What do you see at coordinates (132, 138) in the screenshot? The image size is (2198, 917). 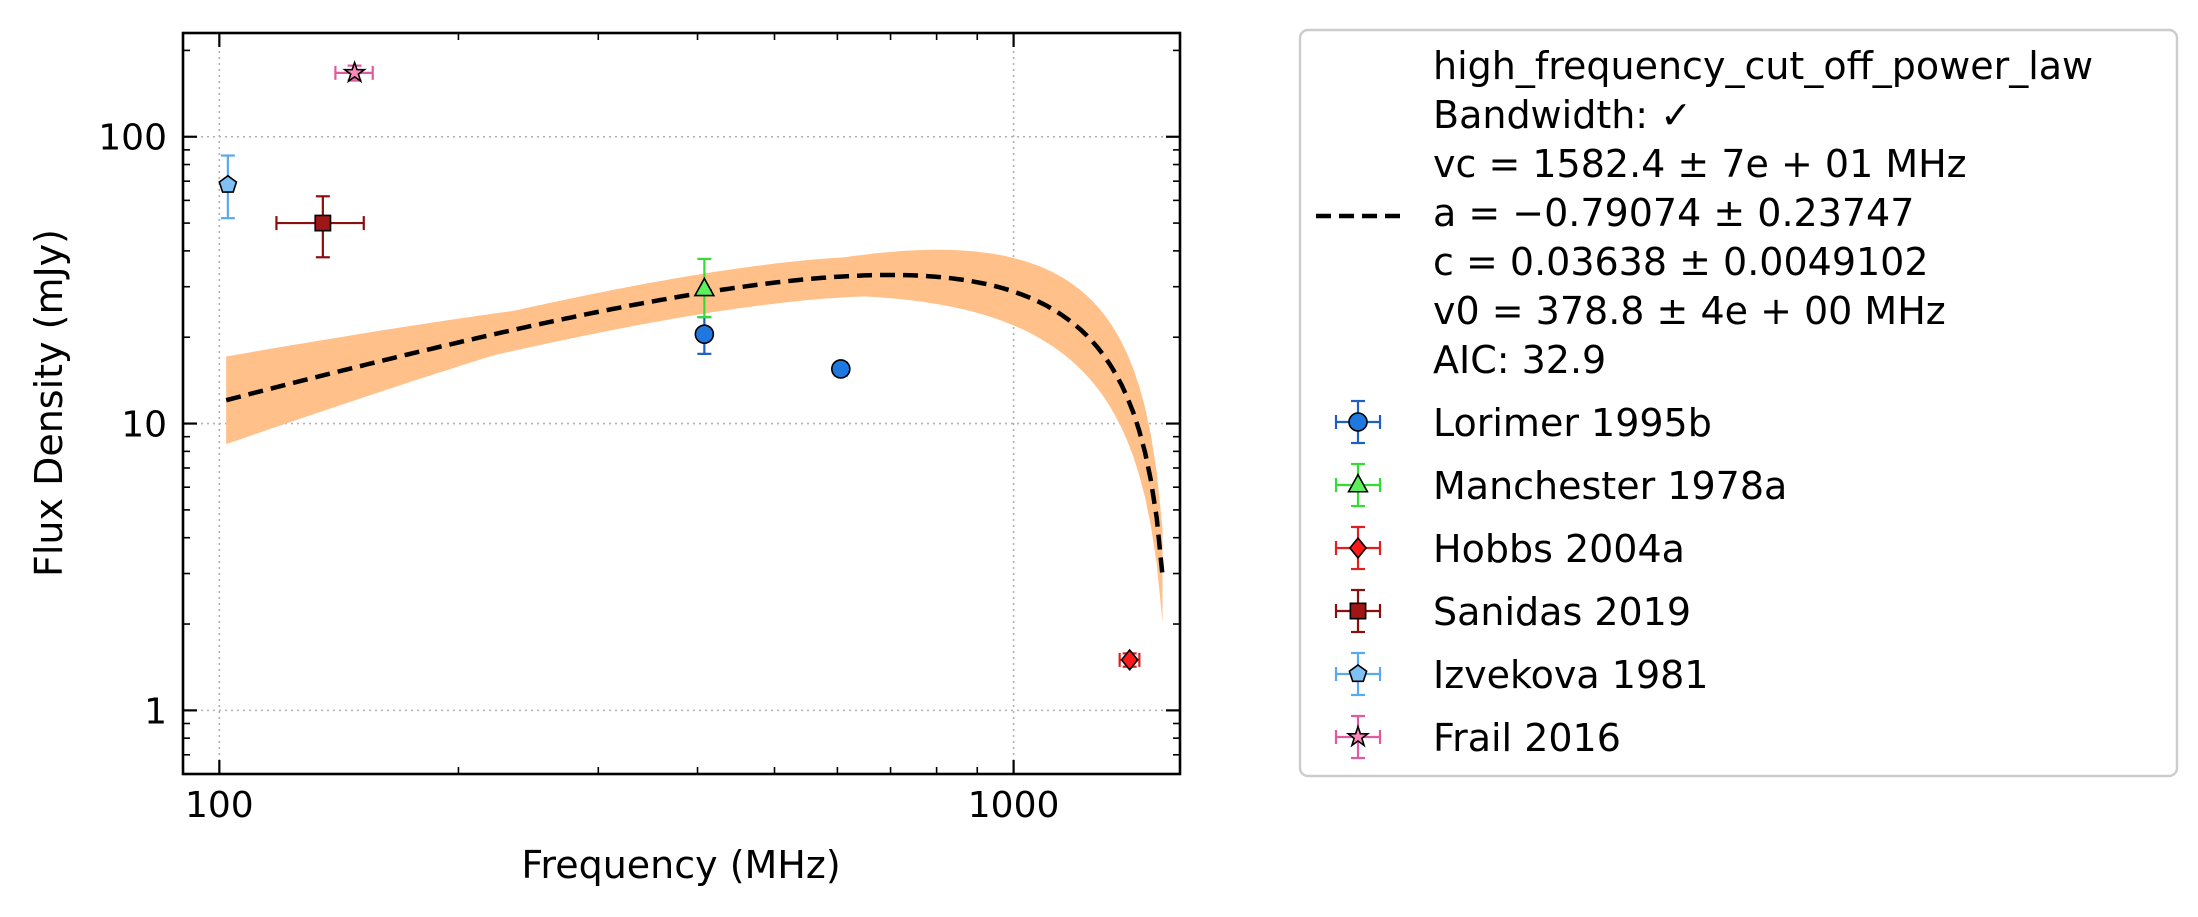 I see `y-tick-label: 100` at bounding box center [132, 138].